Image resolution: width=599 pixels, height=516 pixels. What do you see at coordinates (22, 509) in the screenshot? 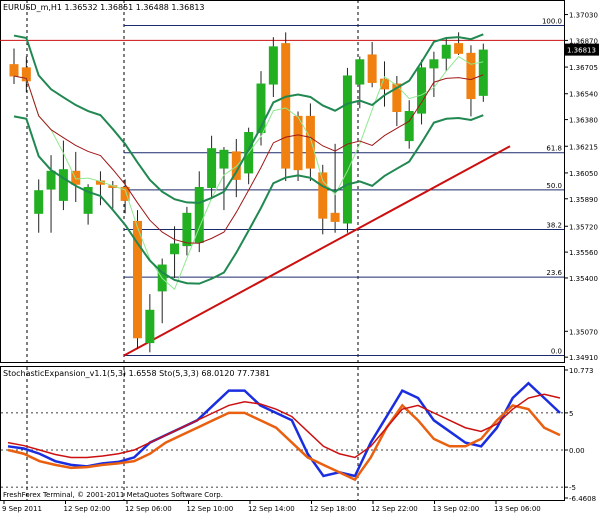
I see `time-axis-label: 9 Sep 2011` at bounding box center [22, 509].